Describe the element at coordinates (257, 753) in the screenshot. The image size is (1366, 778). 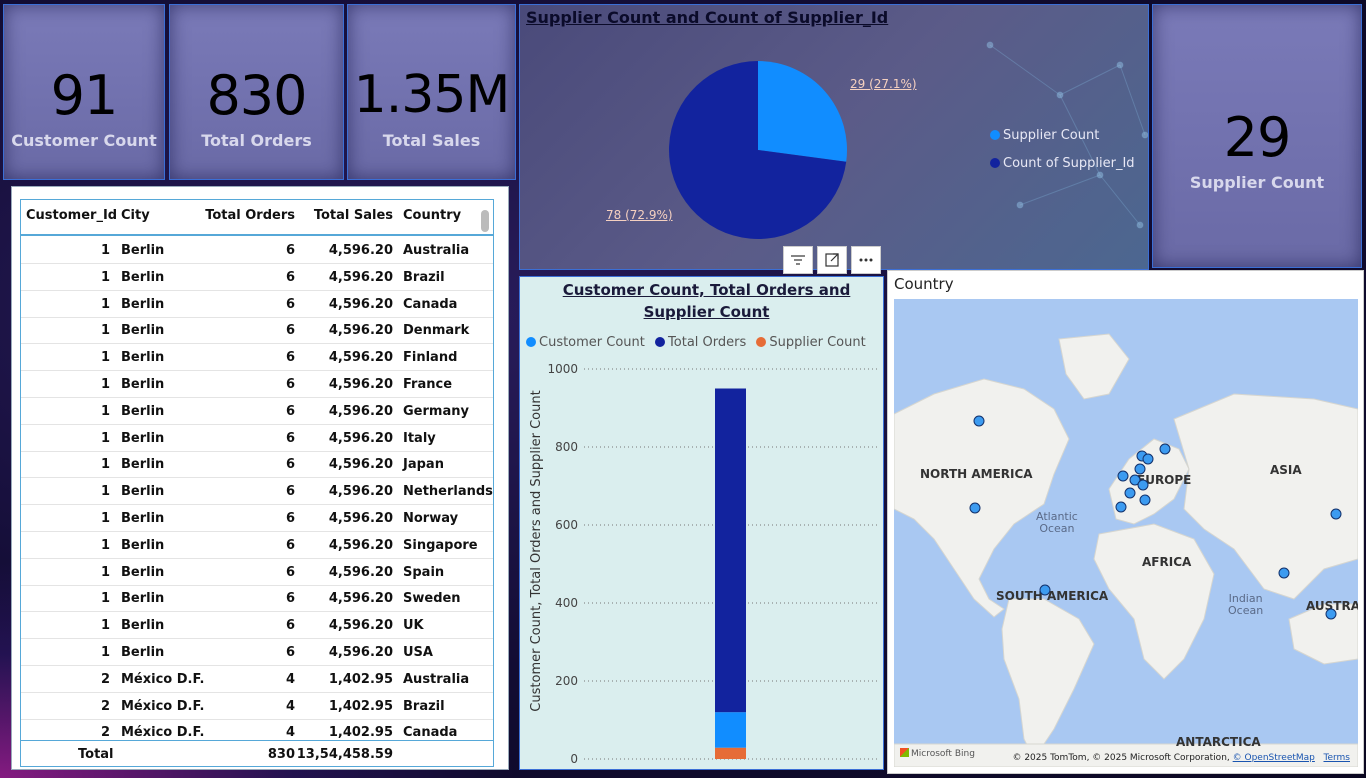
I see `table-total-row: Total 830 13,54,458.59` at that location.